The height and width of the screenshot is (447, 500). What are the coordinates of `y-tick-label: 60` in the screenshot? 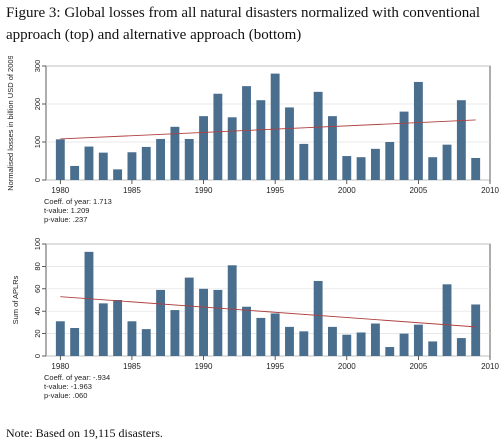 It's located at (37, 289).